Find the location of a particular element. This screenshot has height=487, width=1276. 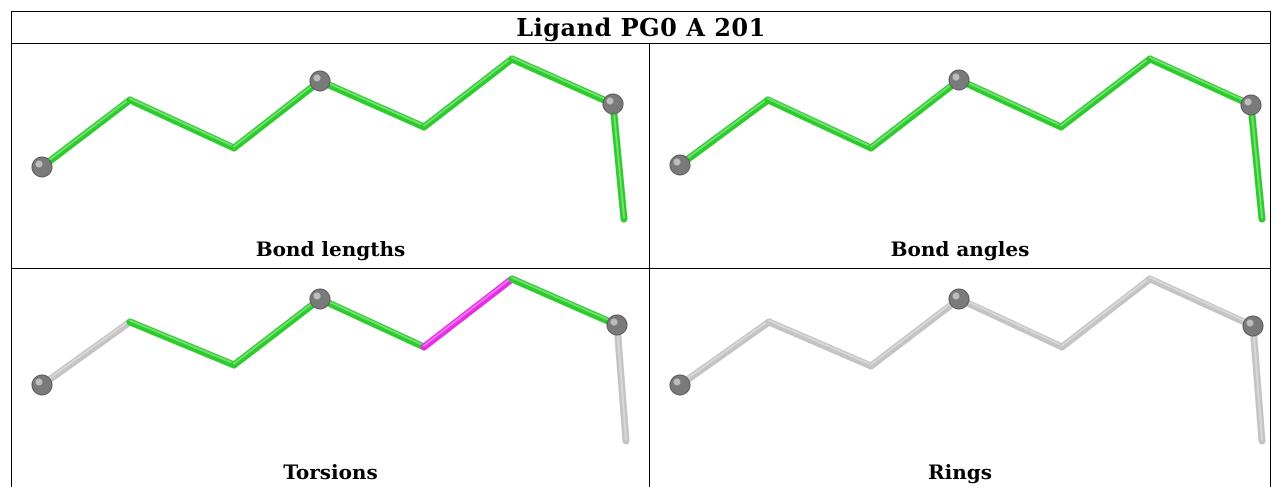

title-divider is located at coordinates (641, 43).